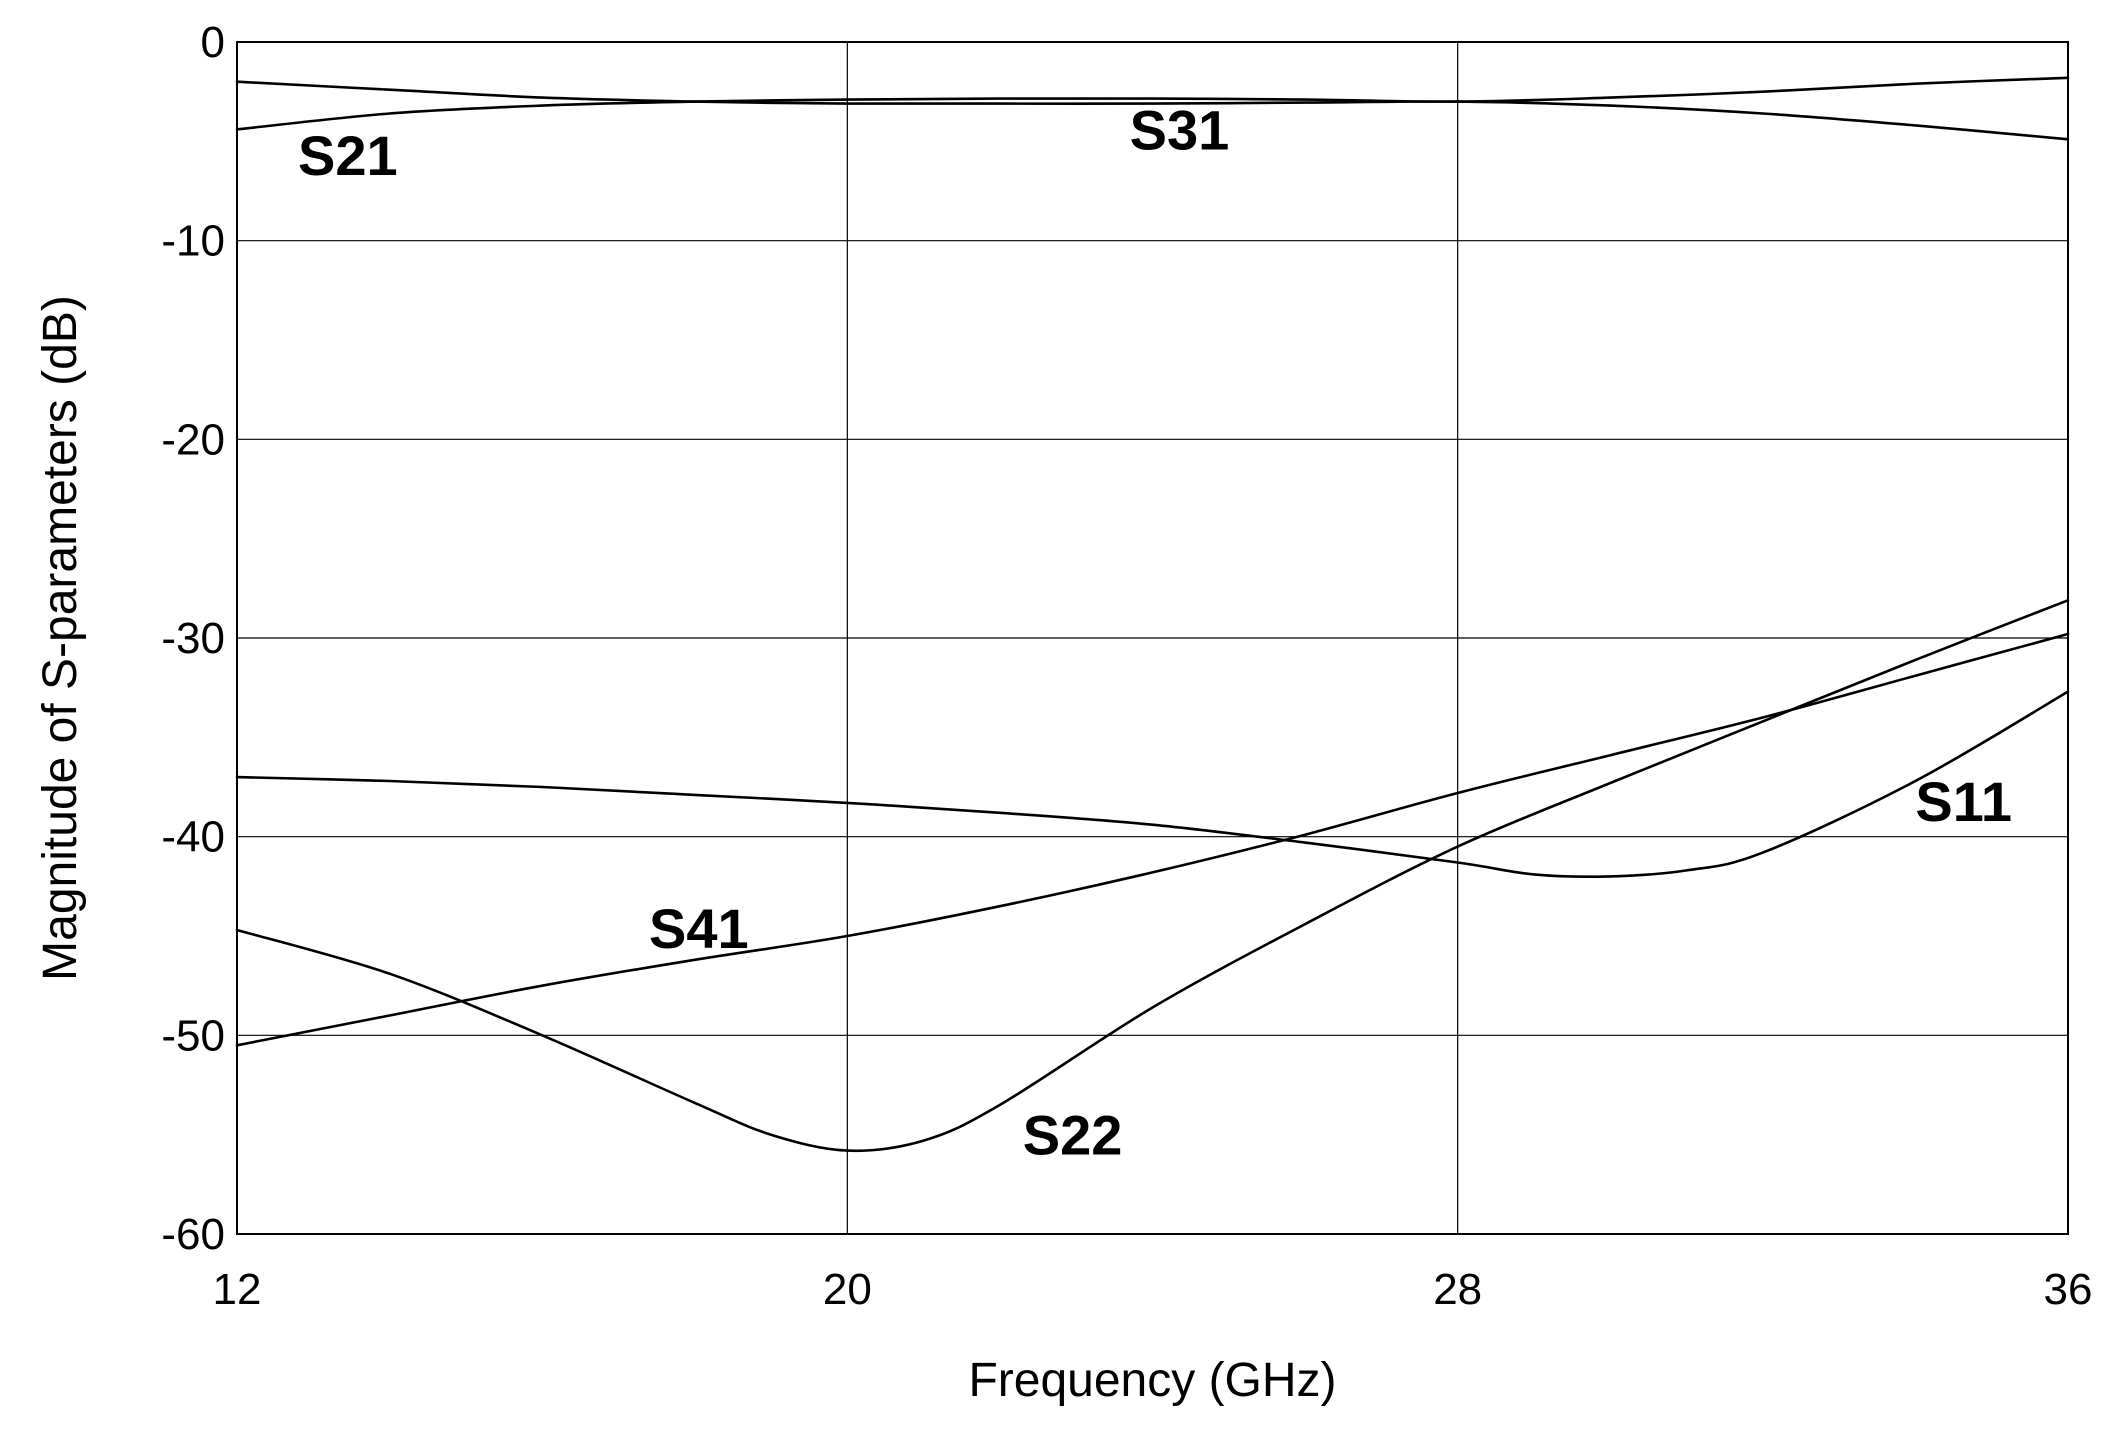  I want to click on x-tick-label-28: 28, so click(1457, 1289).